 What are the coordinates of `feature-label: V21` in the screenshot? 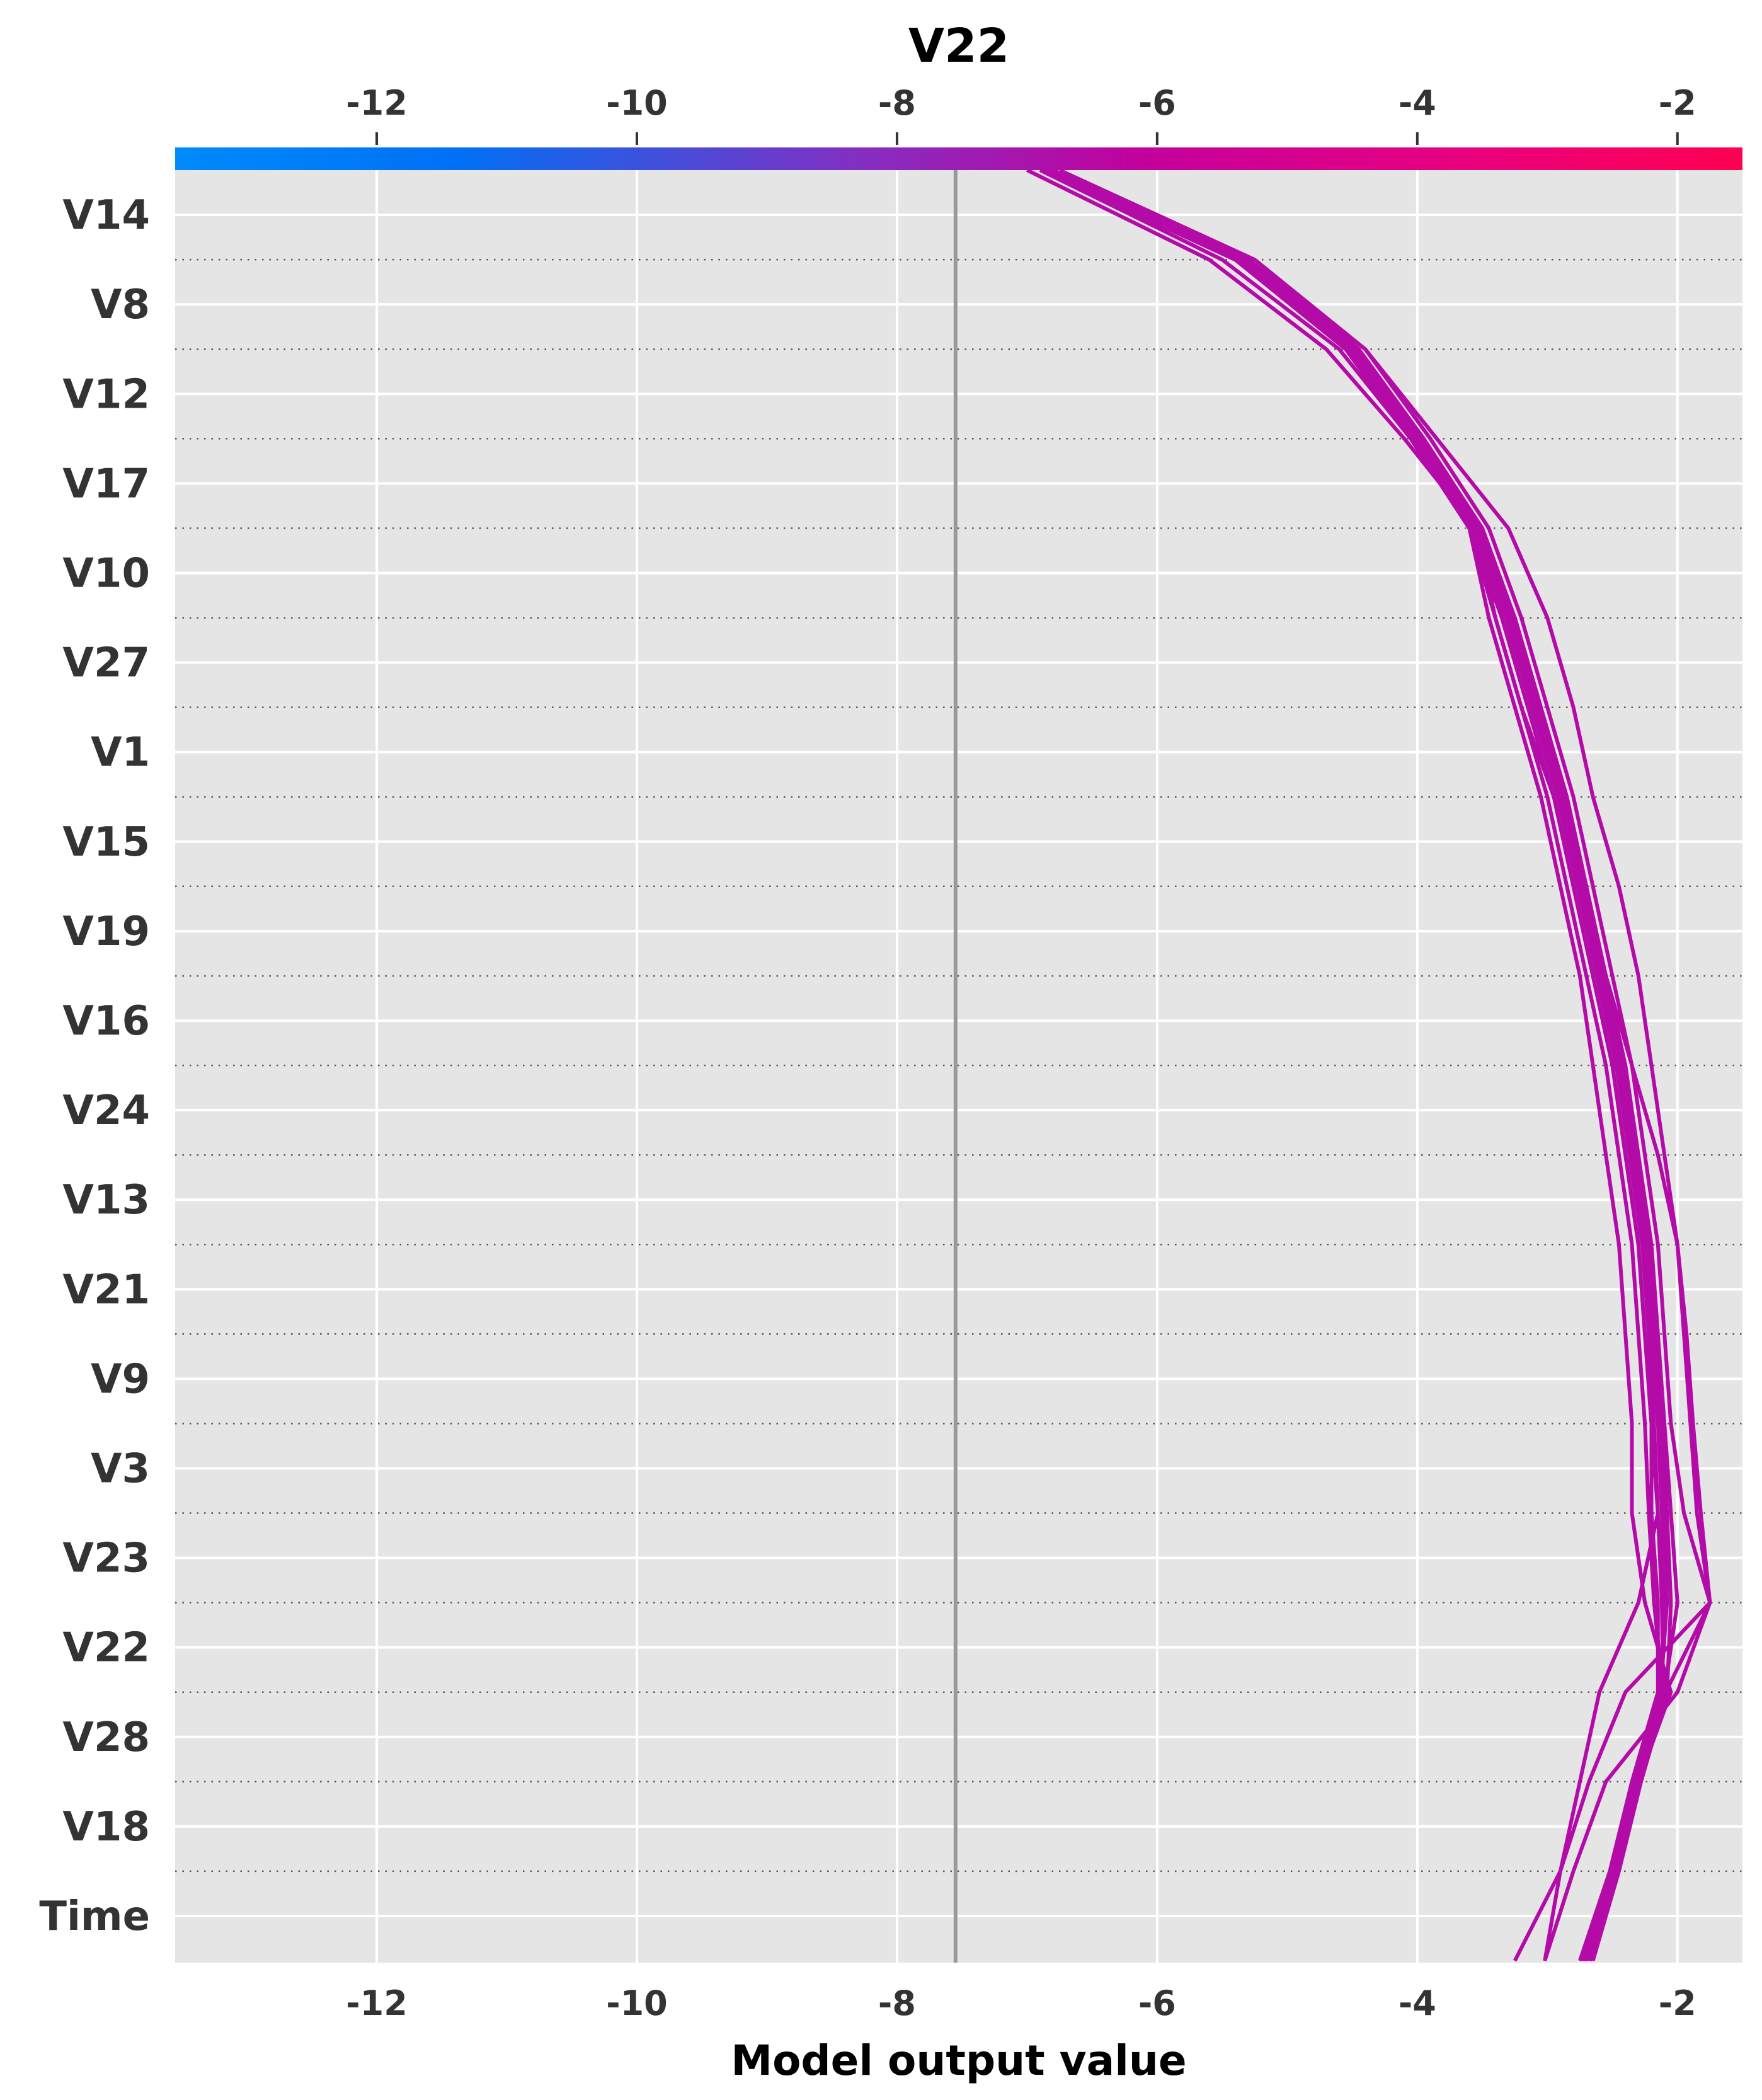 It's located at (106, 1289).